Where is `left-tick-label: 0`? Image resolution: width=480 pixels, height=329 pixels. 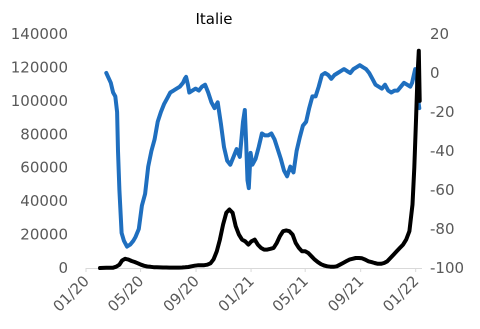 left-tick-label: 0 is located at coordinates (63, 268).